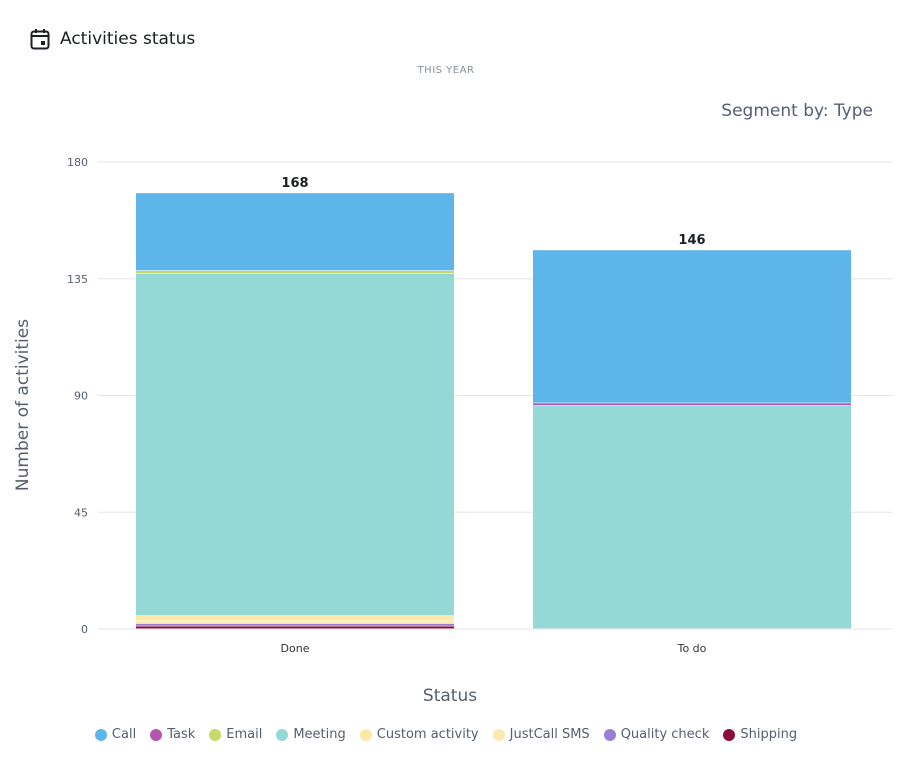  I want to click on bar-segment-meeting, so click(692, 517).